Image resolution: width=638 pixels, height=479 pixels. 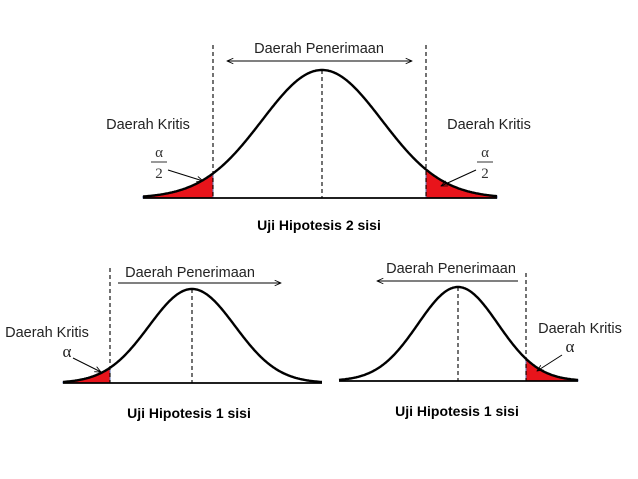 I want to click on two-sided-left-critical-label: Daerah Kritis, so click(x=148, y=125).